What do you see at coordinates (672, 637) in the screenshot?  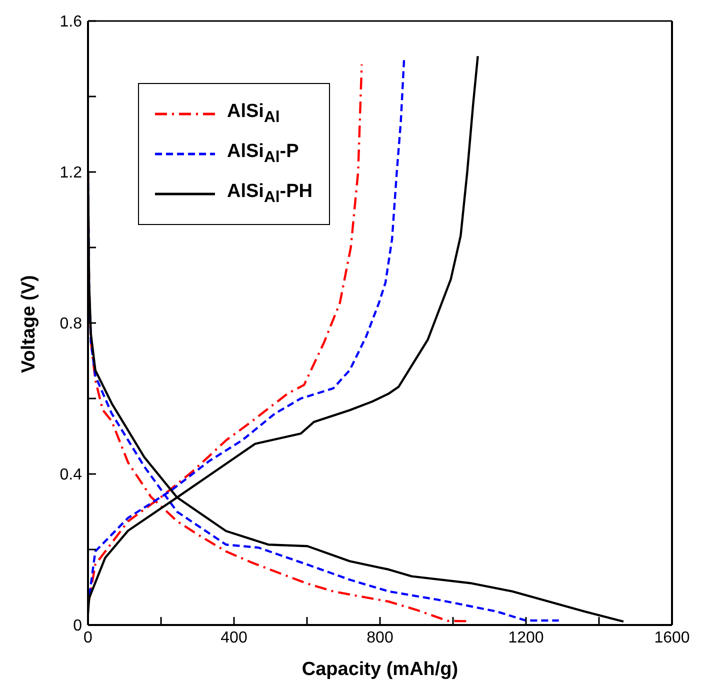 I see `x-tick-label: 1600` at bounding box center [672, 637].